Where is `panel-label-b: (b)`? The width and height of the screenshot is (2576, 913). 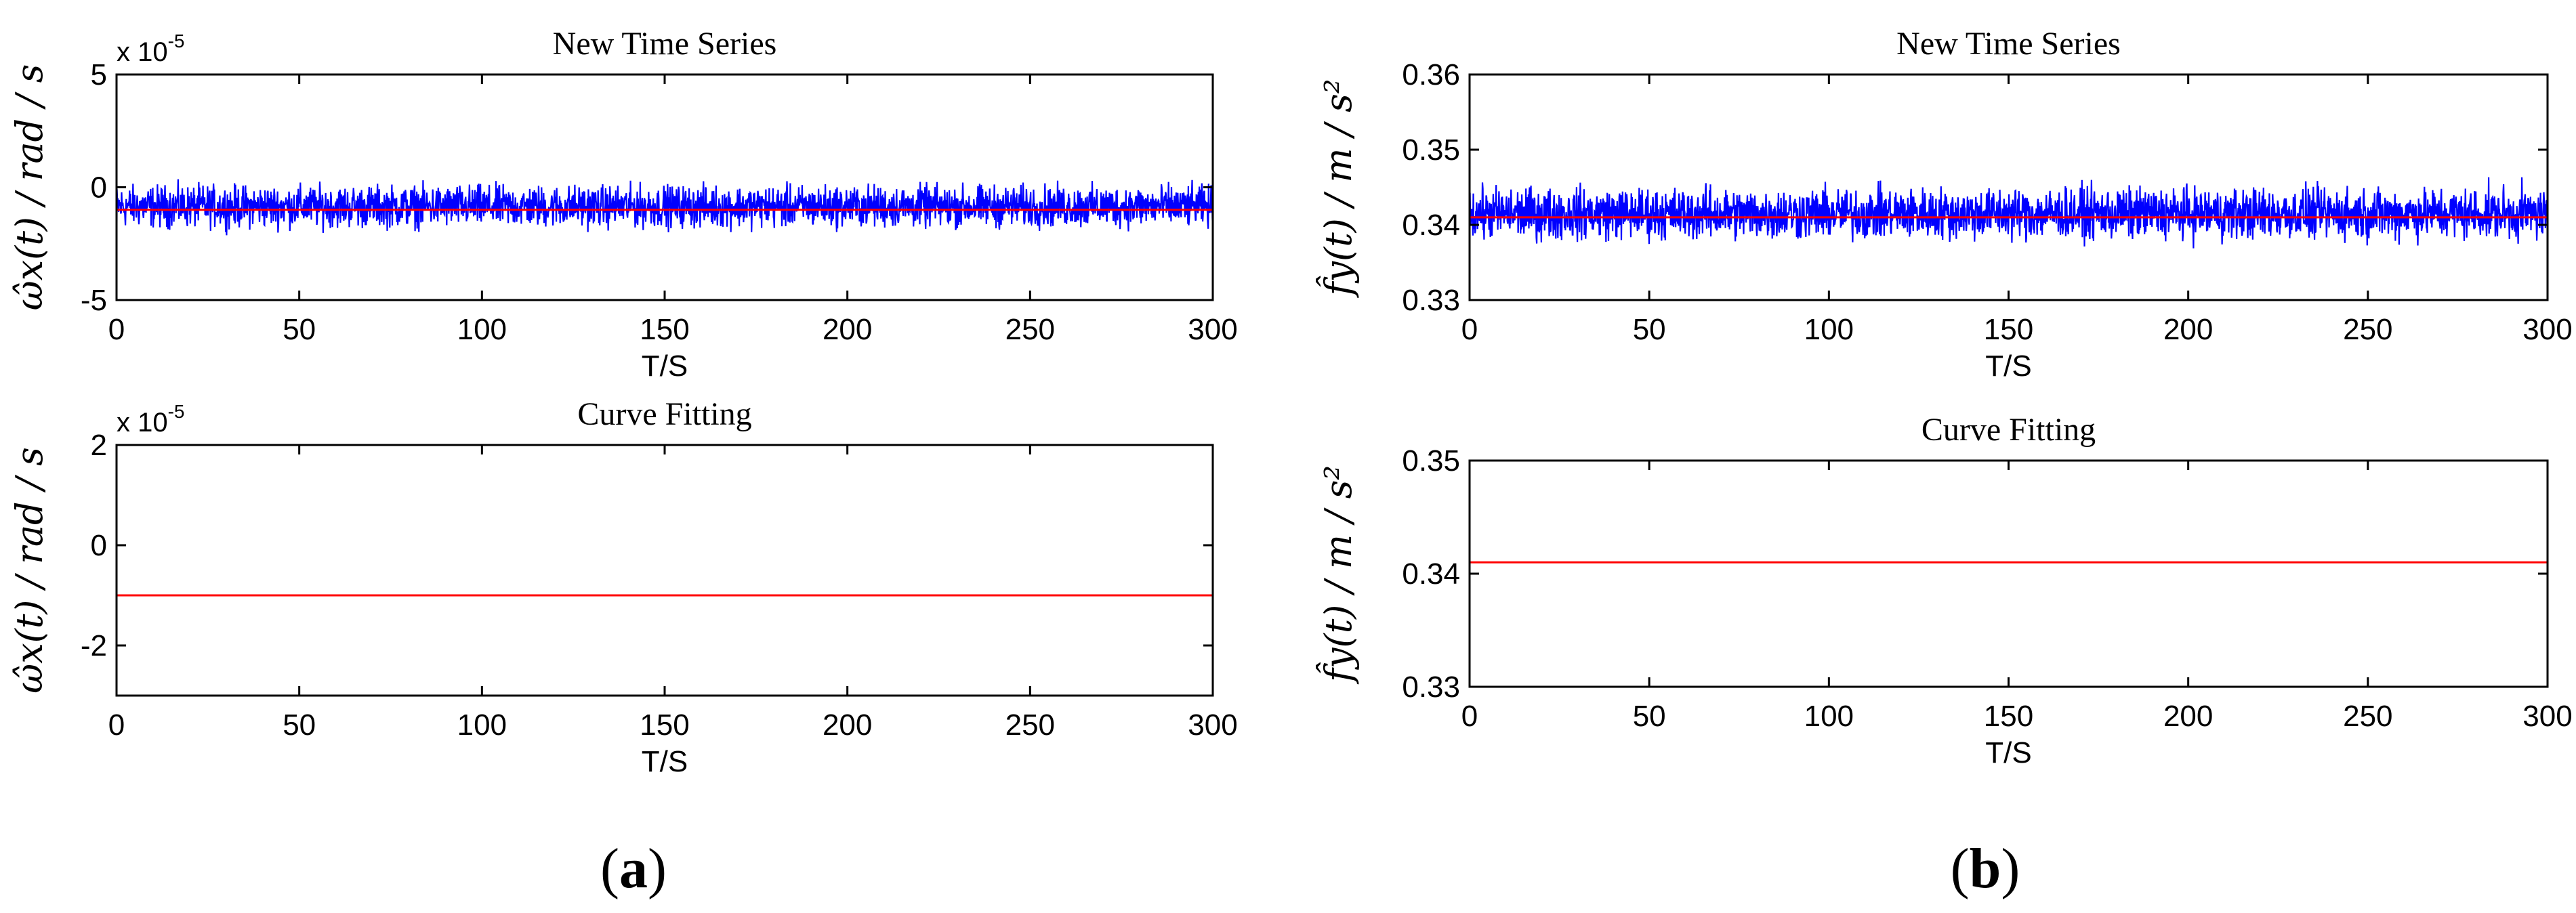 panel-label-b: (b) is located at coordinates (1985, 868).